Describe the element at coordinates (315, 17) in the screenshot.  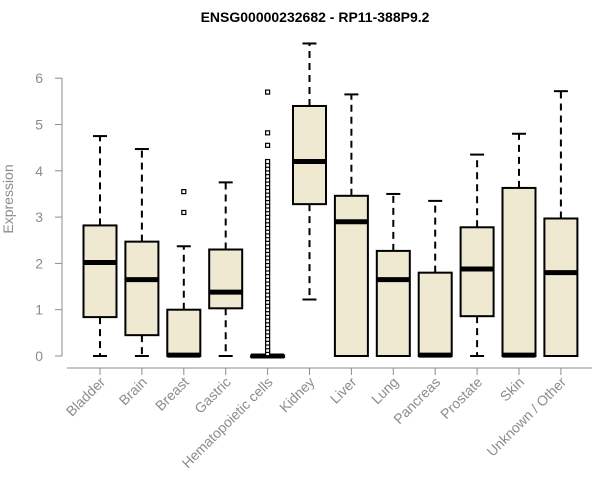
I see `chart-title: ENSG00000232682 - RP11-388P9.2` at that location.